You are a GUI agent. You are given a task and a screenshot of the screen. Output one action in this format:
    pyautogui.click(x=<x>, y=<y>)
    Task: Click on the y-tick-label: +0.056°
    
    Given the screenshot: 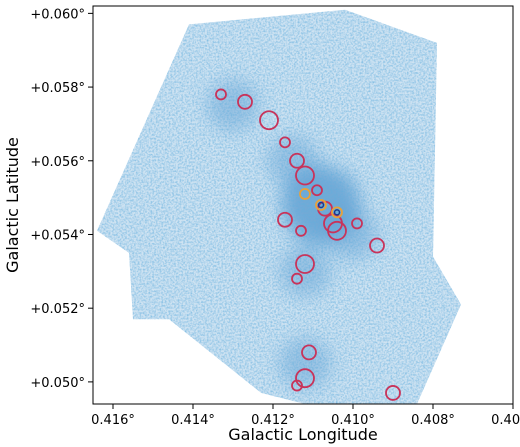 What is the action you would take?
    pyautogui.click(x=57, y=162)
    